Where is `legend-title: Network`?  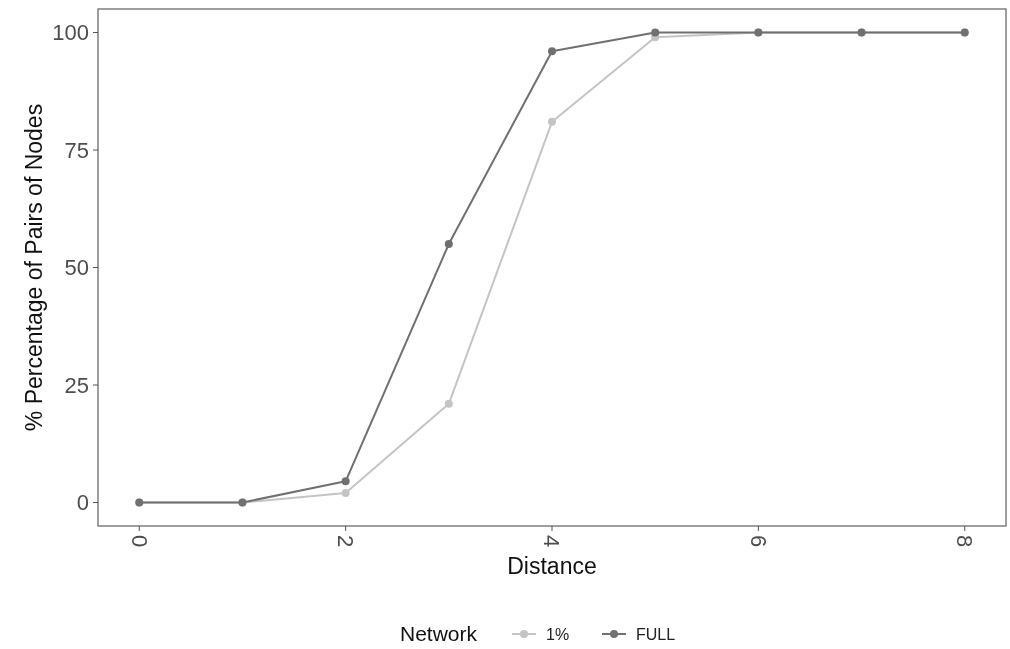
legend-title: Network is located at coordinates (439, 634).